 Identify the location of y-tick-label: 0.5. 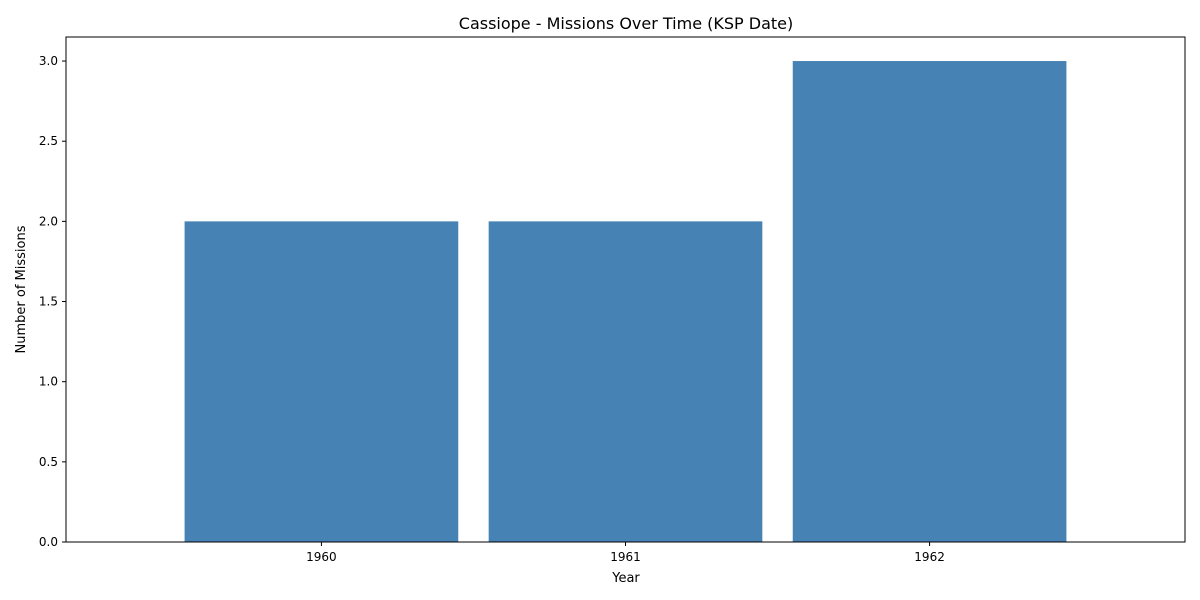
(48, 462).